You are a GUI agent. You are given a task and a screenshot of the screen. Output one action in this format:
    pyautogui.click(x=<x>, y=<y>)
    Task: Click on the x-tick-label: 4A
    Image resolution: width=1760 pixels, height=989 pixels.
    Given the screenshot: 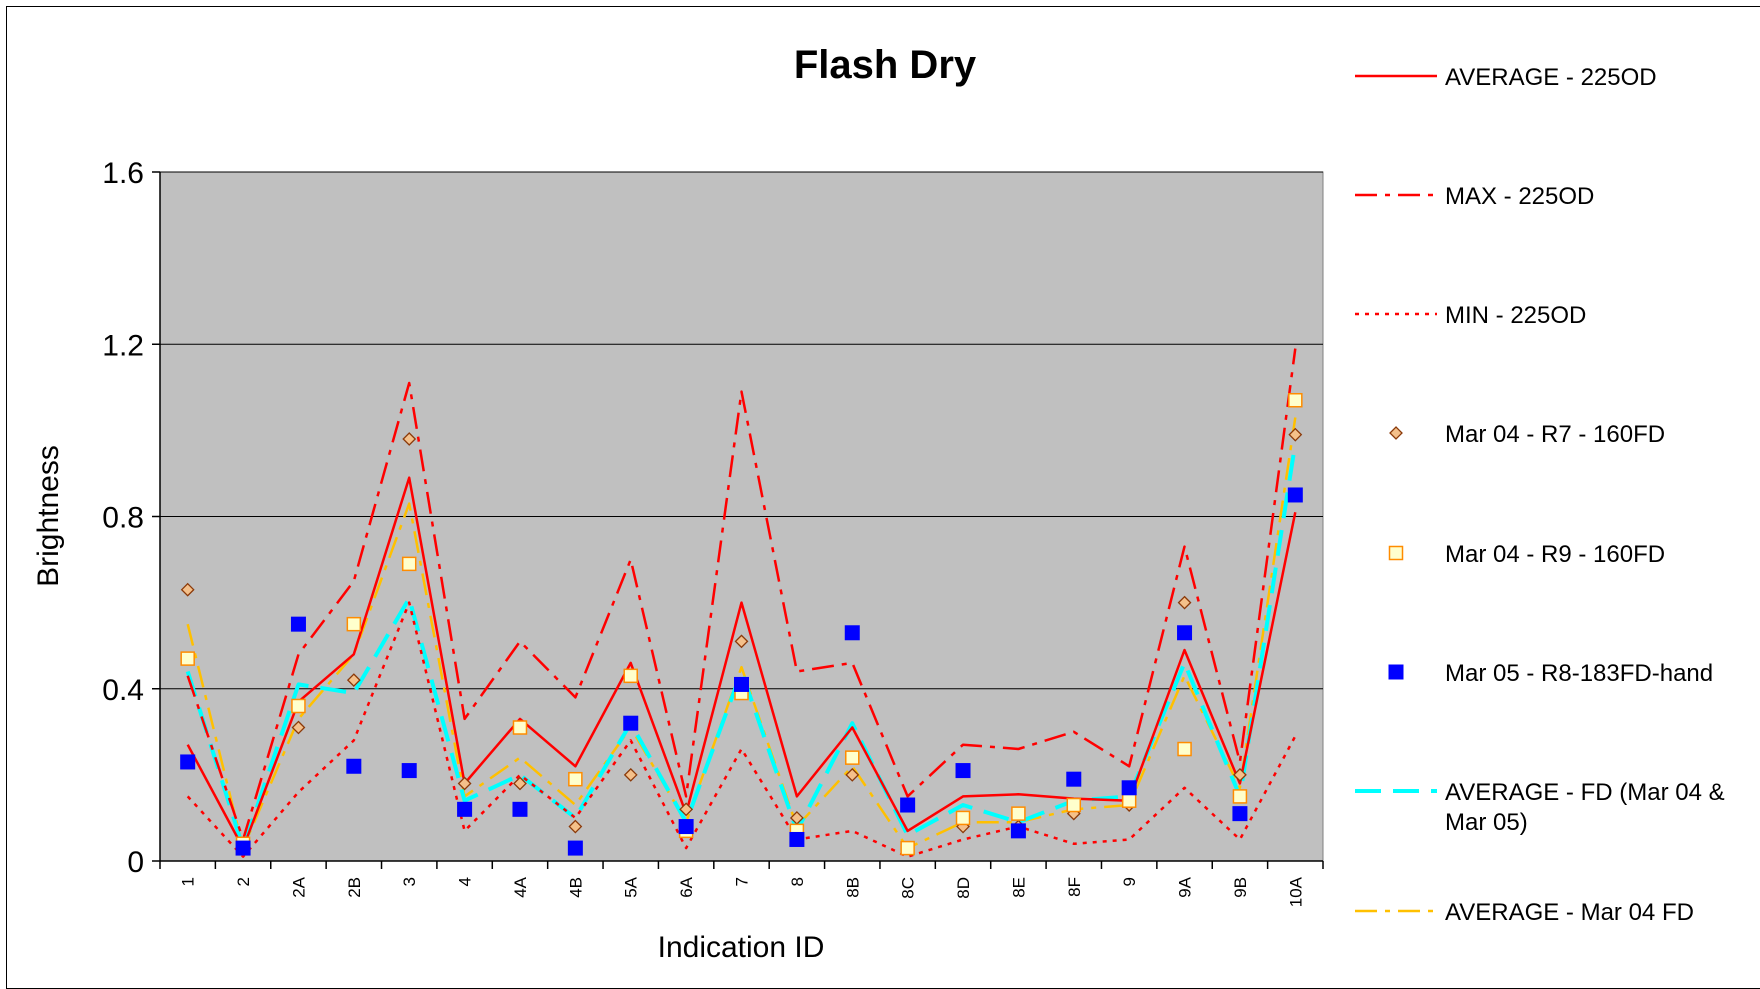 What is the action you would take?
    pyautogui.click(x=520, y=886)
    